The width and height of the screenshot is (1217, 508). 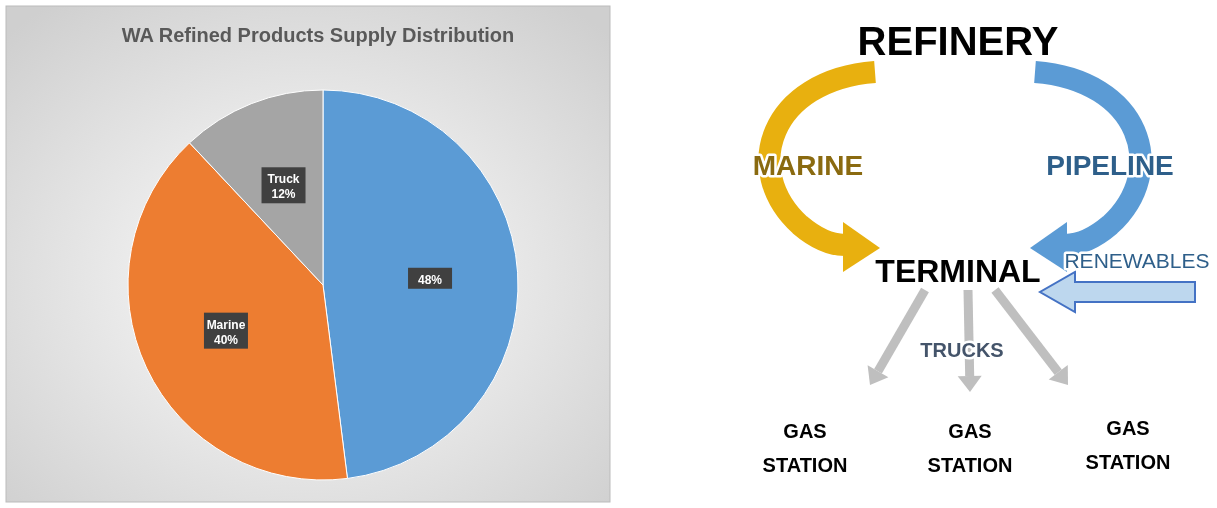 What do you see at coordinates (430, 279) in the screenshot?
I see `data-label: 48%` at bounding box center [430, 279].